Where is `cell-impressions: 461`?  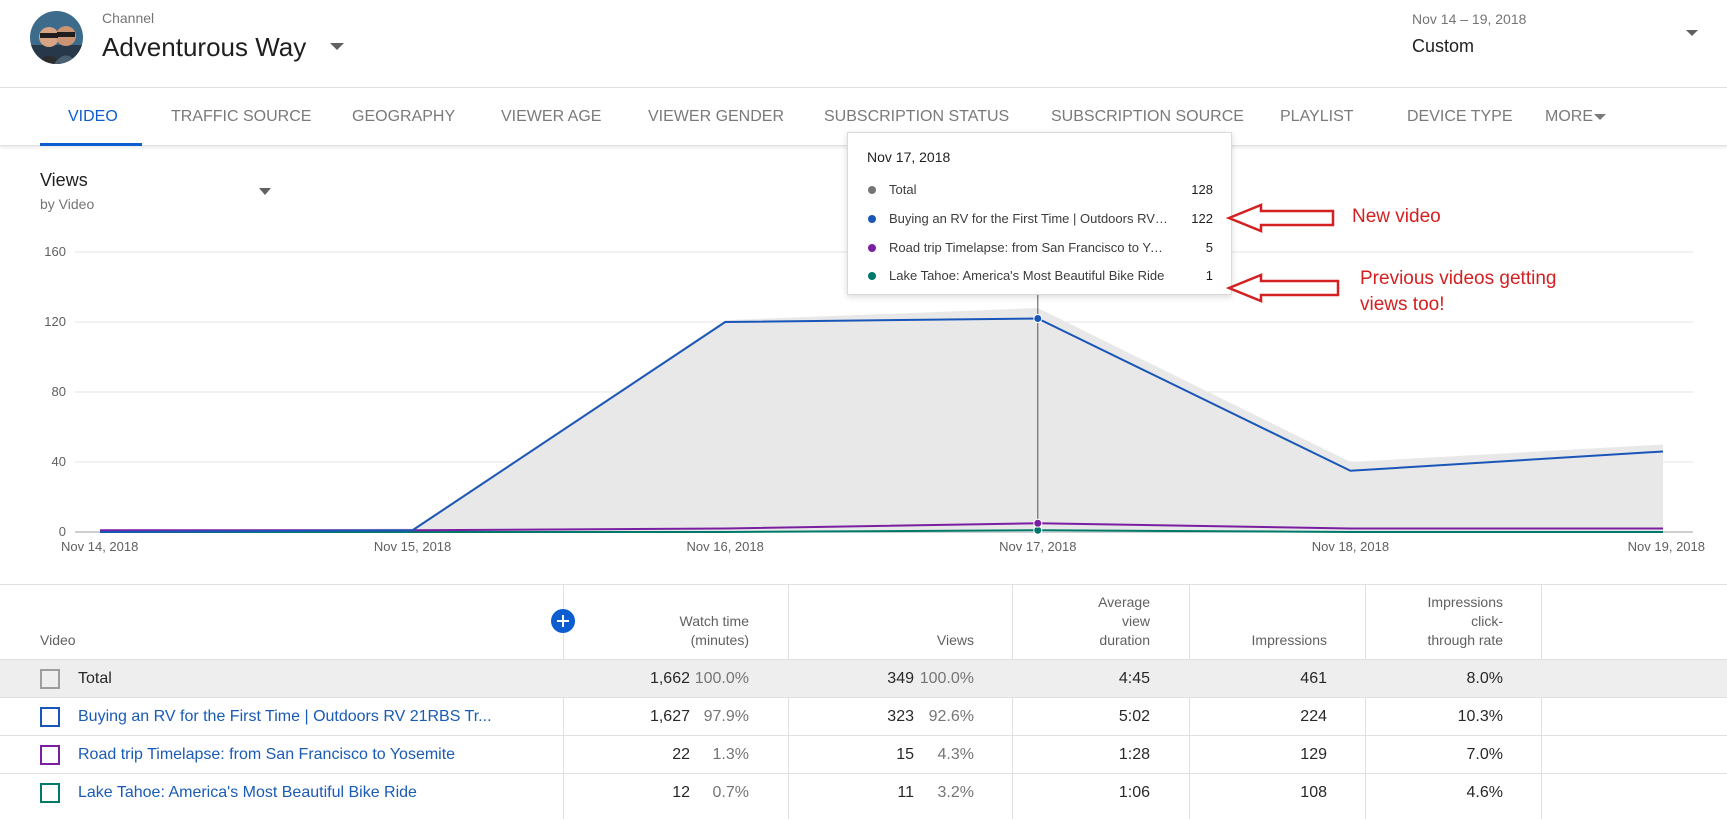 cell-impressions: 461 is located at coordinates (1313, 678).